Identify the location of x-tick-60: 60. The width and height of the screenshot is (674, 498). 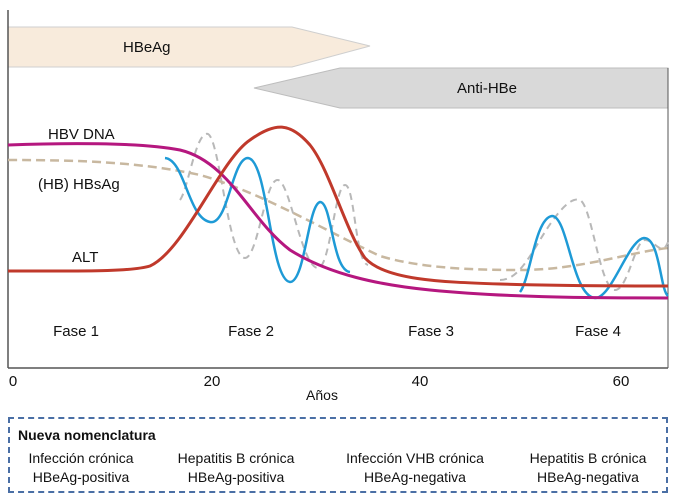
(621, 381).